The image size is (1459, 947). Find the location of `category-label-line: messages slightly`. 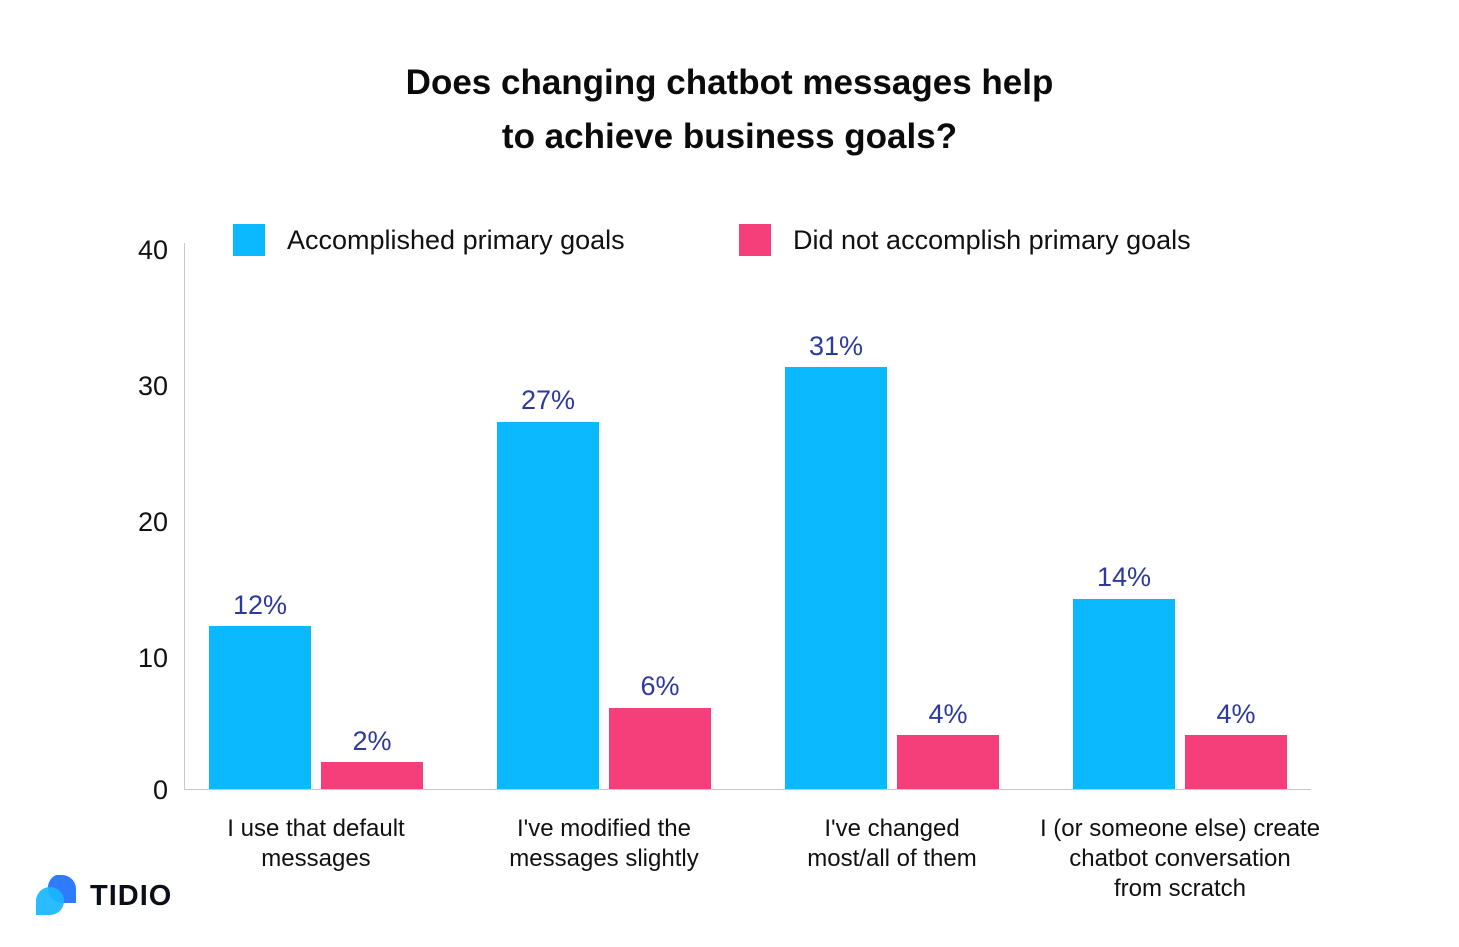

category-label-line: messages slightly is located at coordinates (604, 858).